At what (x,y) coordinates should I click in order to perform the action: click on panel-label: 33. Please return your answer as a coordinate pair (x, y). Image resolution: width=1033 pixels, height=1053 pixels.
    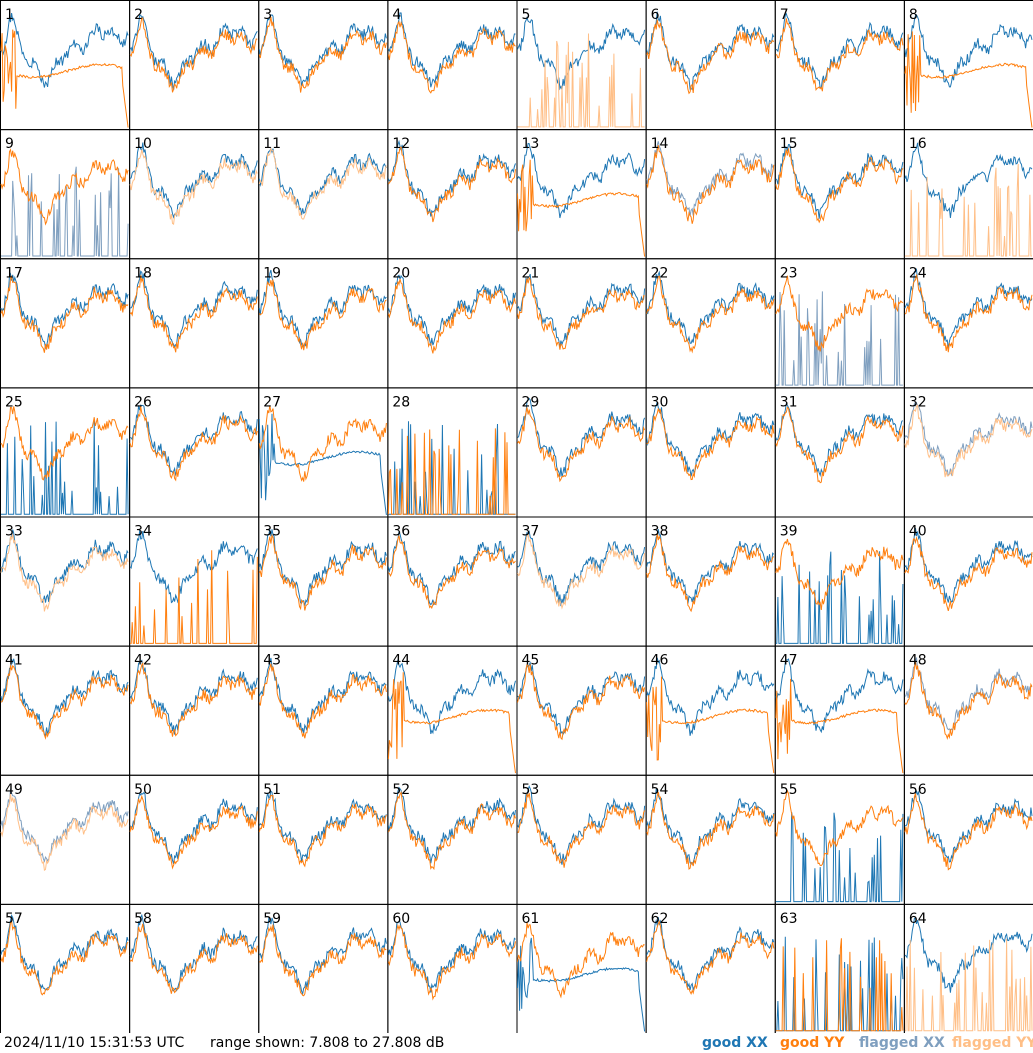
    Looking at the image, I should click on (14, 532).